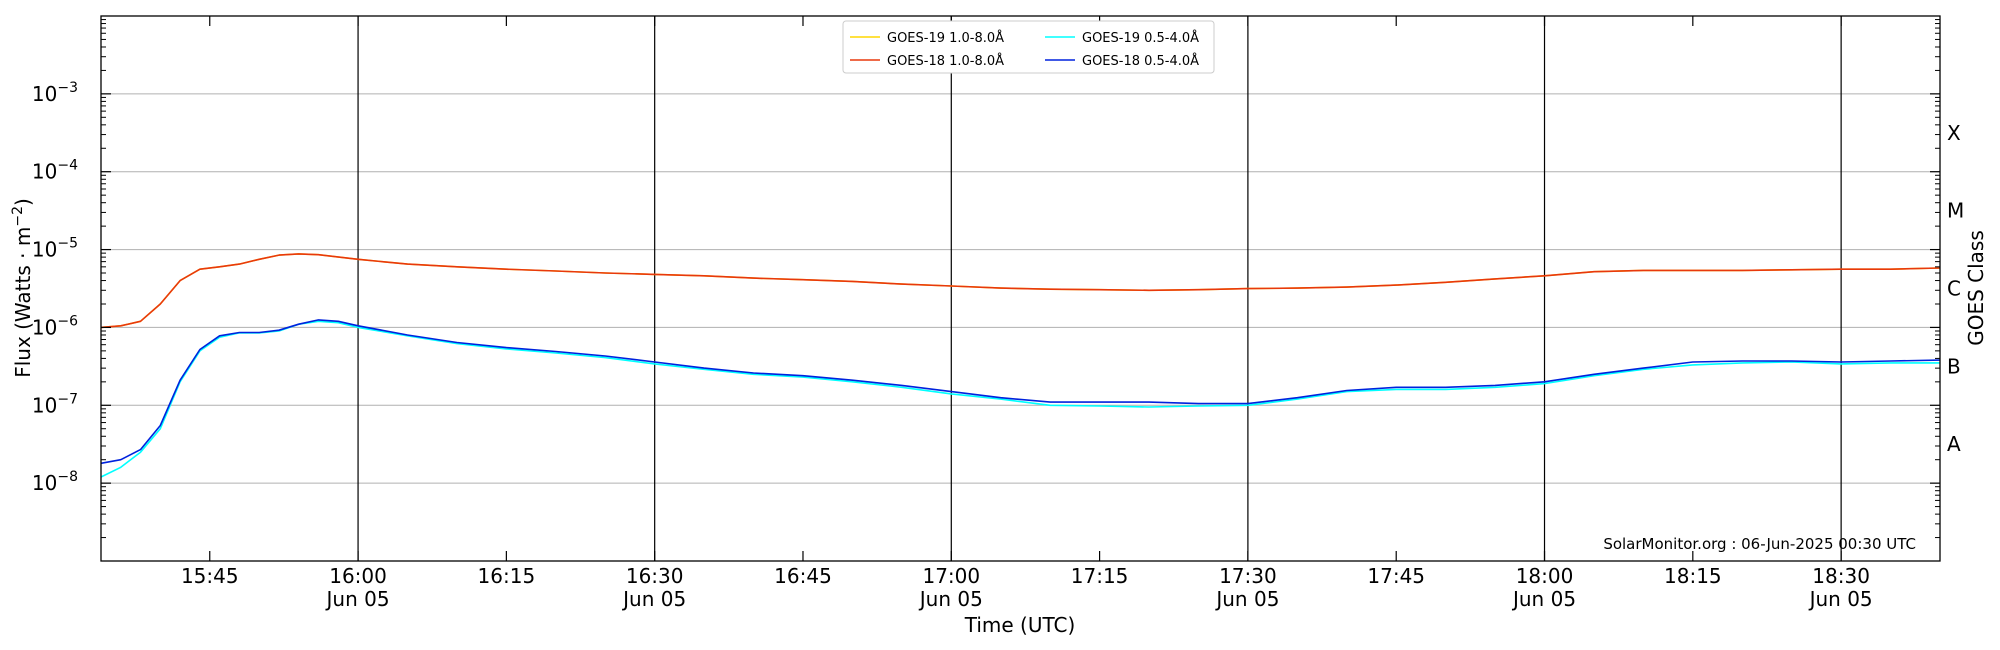  Describe the element at coordinates (1693, 576) in the screenshot. I see `x-tick-label: 18:15` at that location.